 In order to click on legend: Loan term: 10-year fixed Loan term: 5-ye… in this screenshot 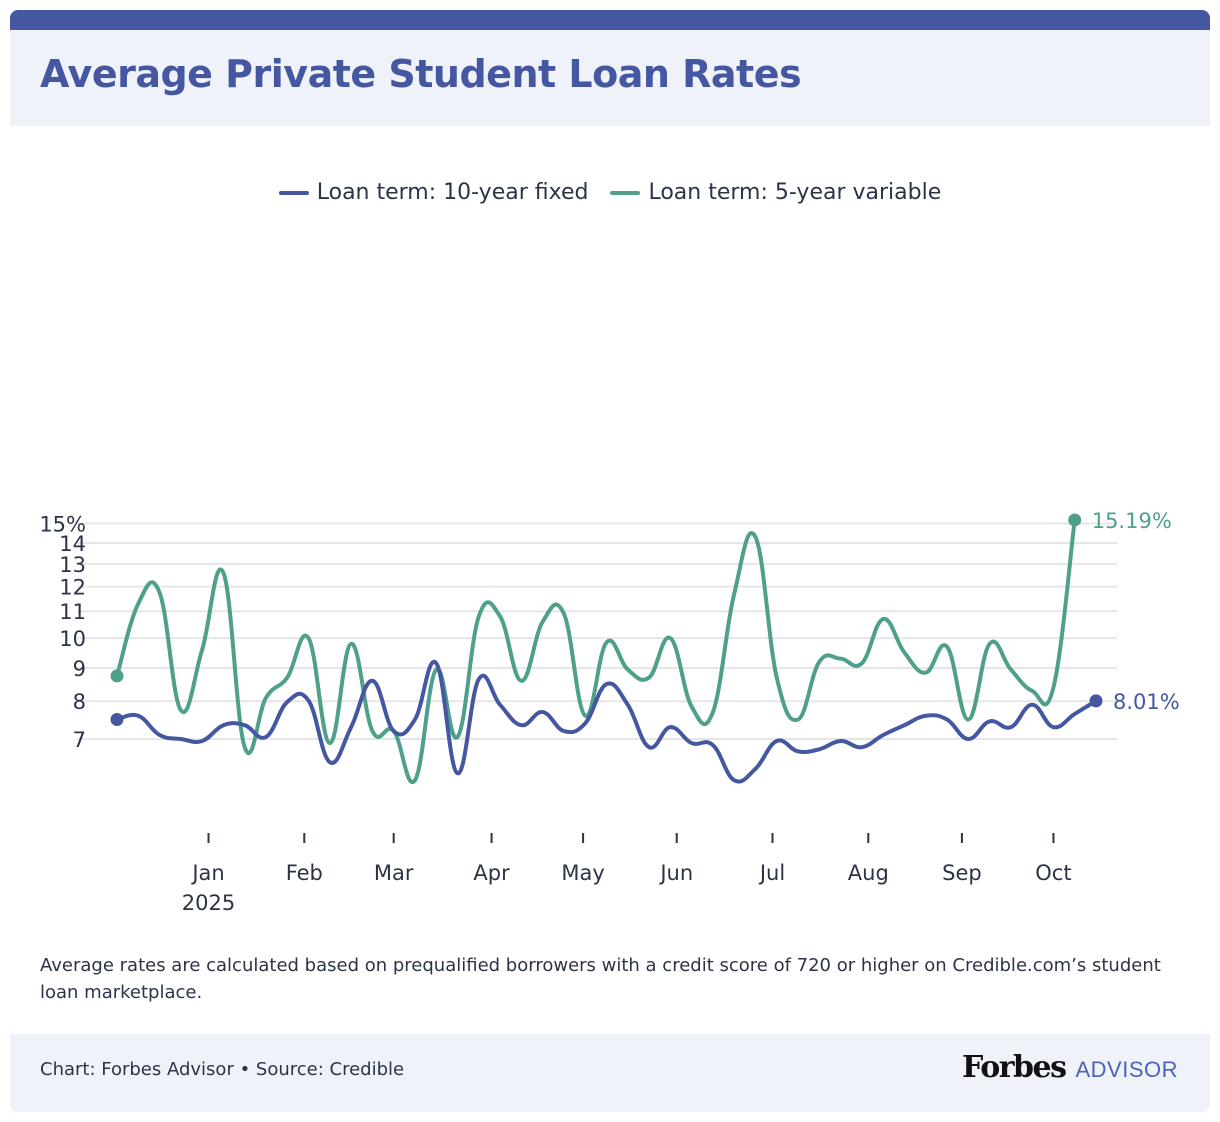, I will do `click(610, 192)`.